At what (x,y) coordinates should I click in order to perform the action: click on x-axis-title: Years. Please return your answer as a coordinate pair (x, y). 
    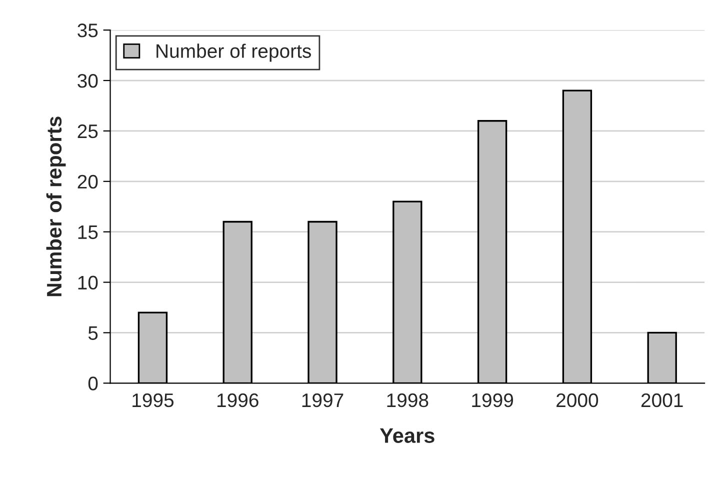
    Looking at the image, I should click on (407, 435).